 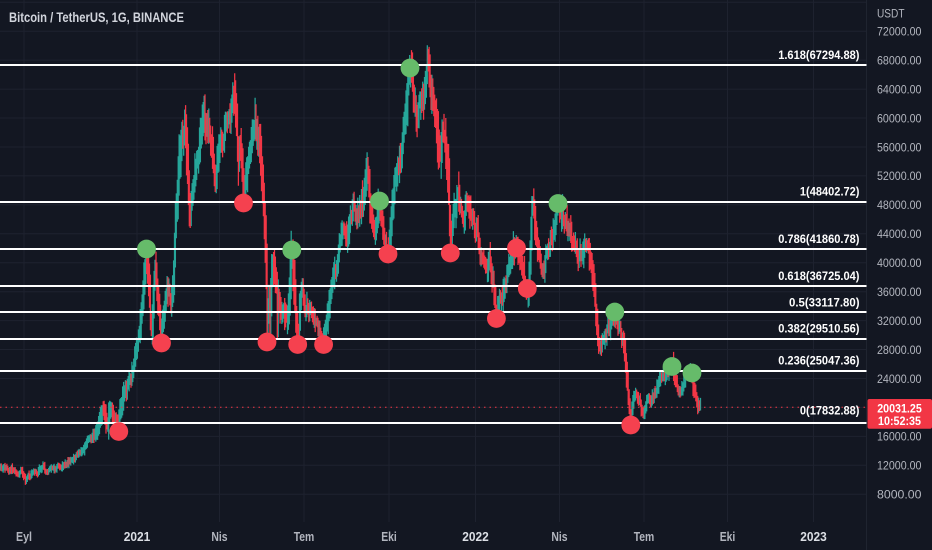 I want to click on svg-text: 64000.00, so click(x=899, y=89).